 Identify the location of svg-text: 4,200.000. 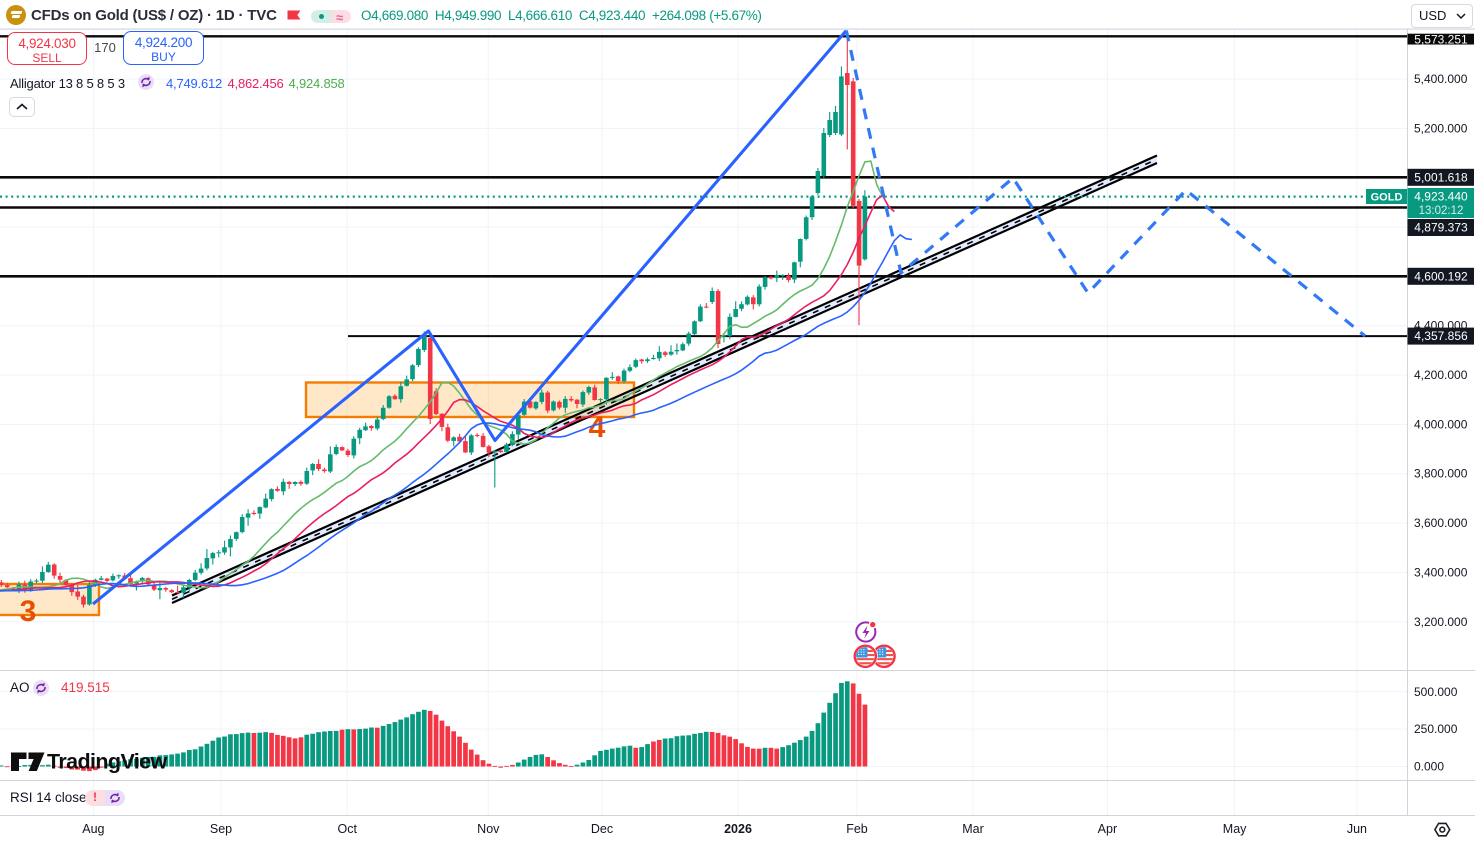
(1441, 375).